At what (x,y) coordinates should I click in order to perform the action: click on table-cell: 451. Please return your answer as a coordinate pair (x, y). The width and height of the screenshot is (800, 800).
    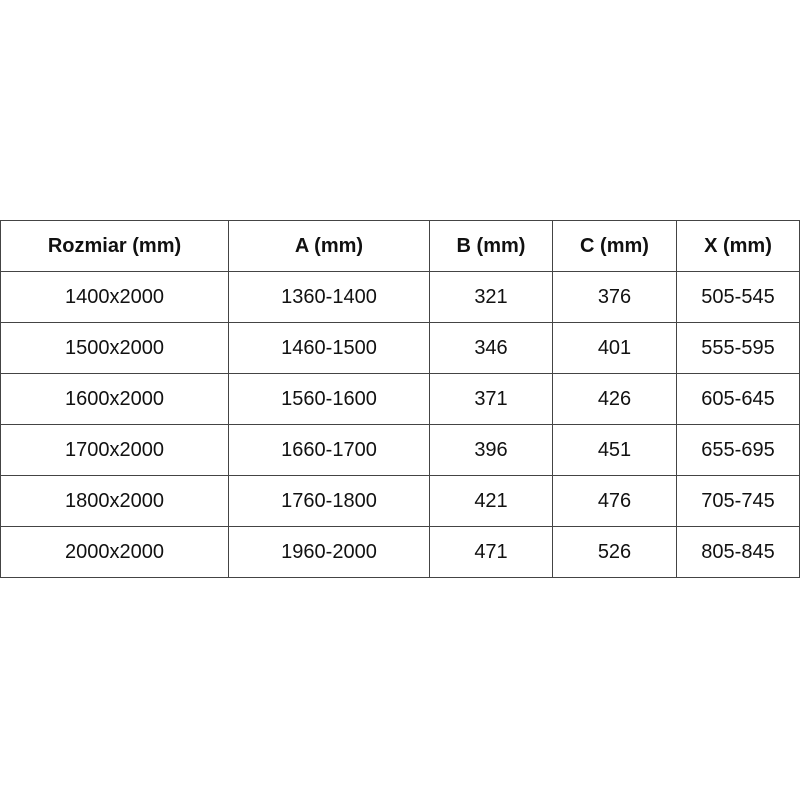
    Looking at the image, I should click on (614, 450).